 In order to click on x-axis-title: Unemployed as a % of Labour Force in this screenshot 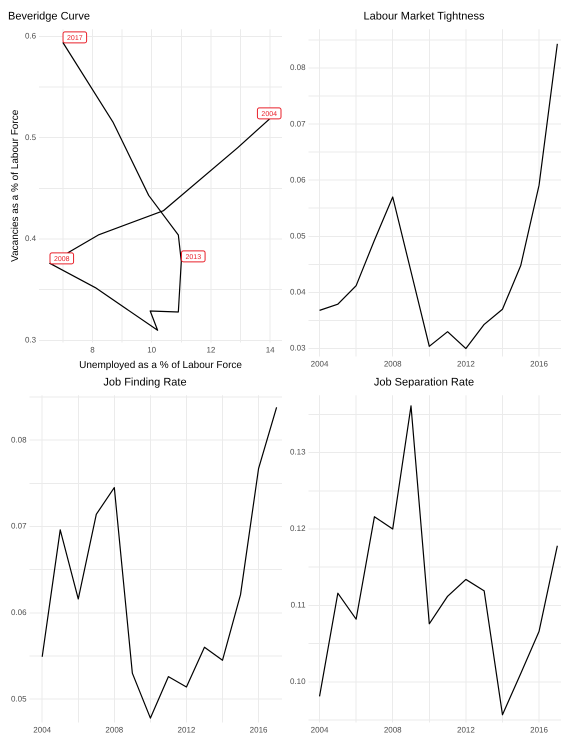, I will do `click(160, 365)`.